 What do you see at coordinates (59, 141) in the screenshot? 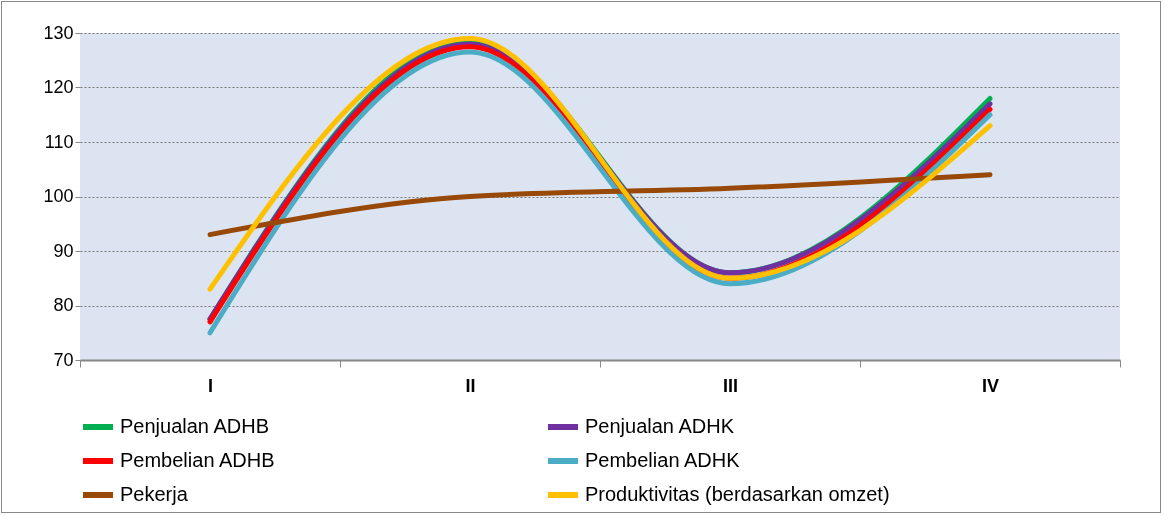
I see `y-tick-label: 110` at bounding box center [59, 141].